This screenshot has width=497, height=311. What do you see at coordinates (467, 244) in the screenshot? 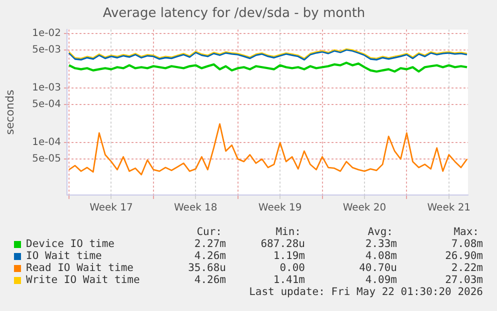
I see `text: 7.08m` at bounding box center [467, 244].